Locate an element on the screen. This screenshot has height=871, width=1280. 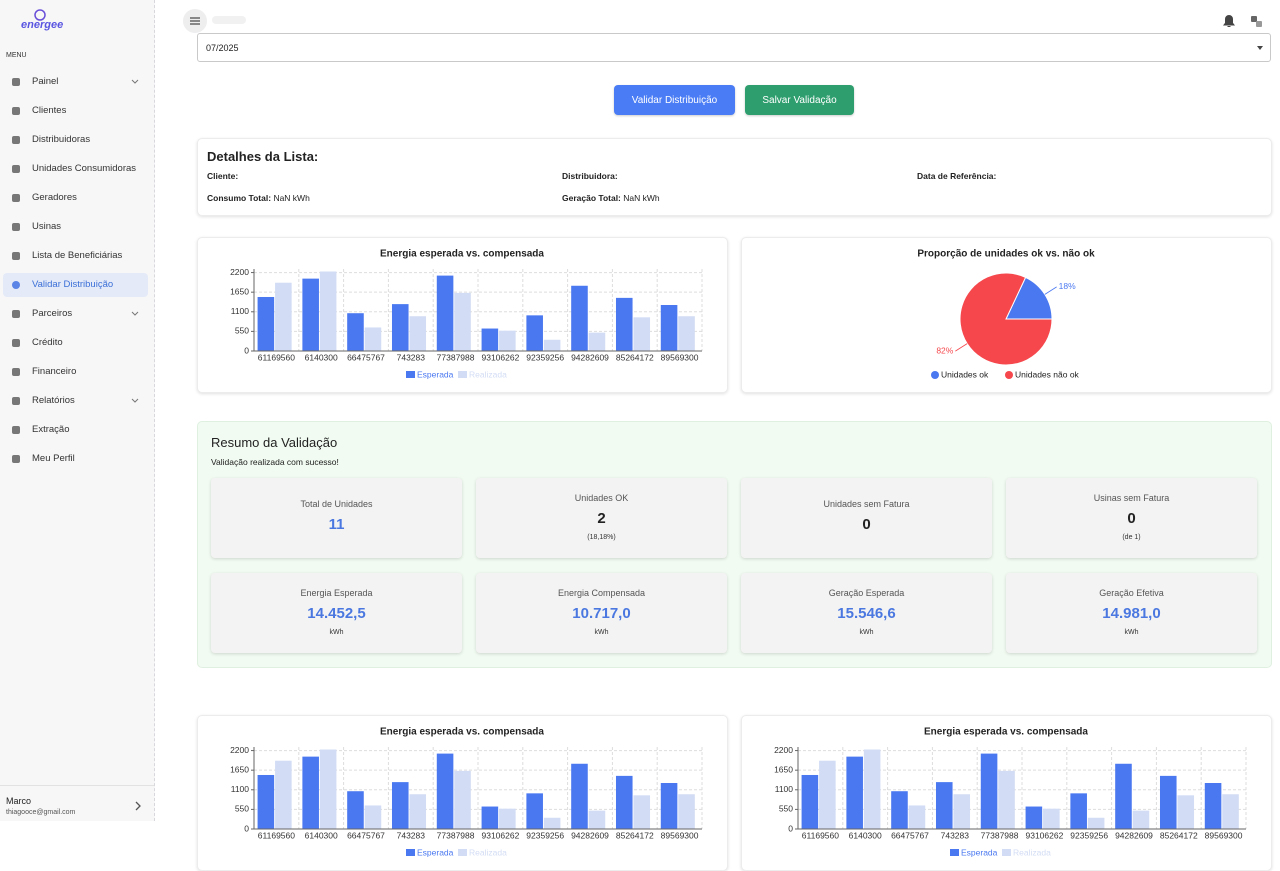
logo: energee is located at coordinates (42, 25).